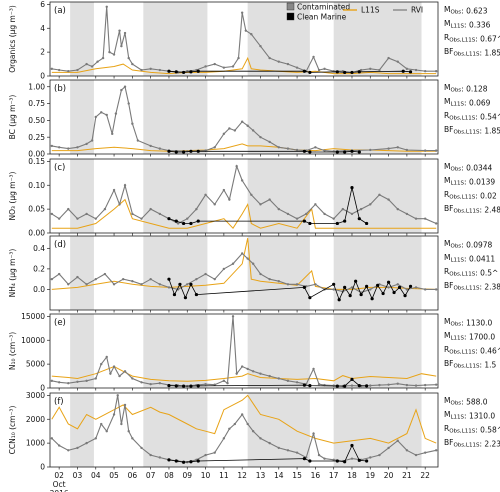 This screenshot has height=492, width=500. I want to click on stat-text: ML11S: 0.069, so click(467, 102).